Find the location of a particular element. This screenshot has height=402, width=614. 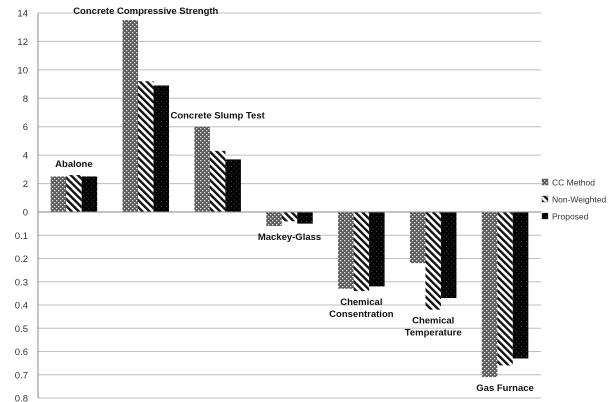

y-tick-label: 6 is located at coordinates (25, 127).